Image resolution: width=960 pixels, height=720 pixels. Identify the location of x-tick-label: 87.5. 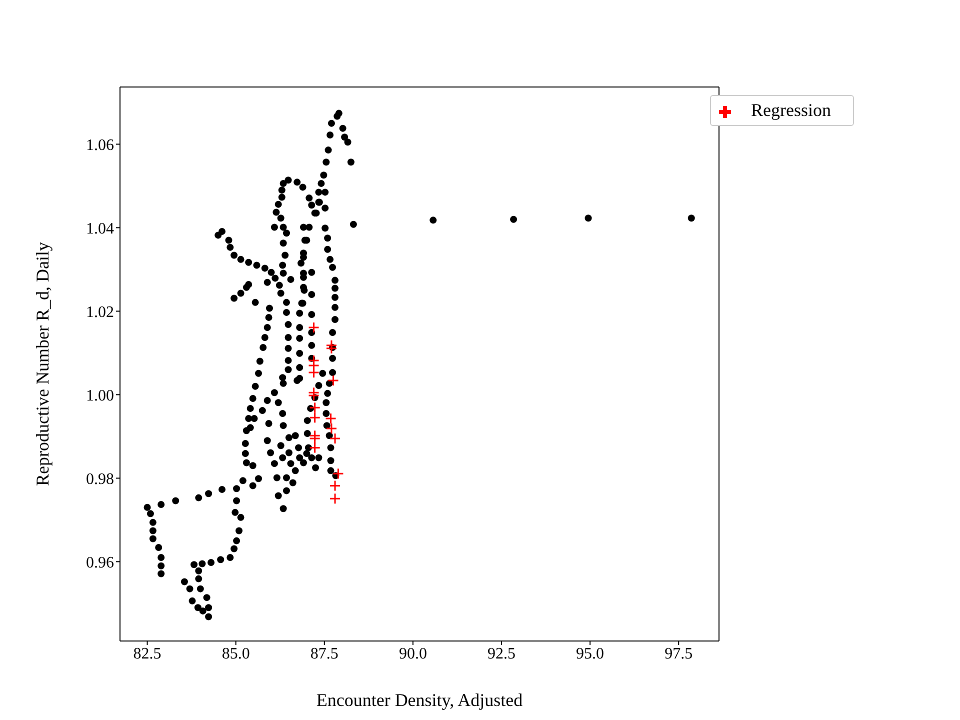
(324, 653).